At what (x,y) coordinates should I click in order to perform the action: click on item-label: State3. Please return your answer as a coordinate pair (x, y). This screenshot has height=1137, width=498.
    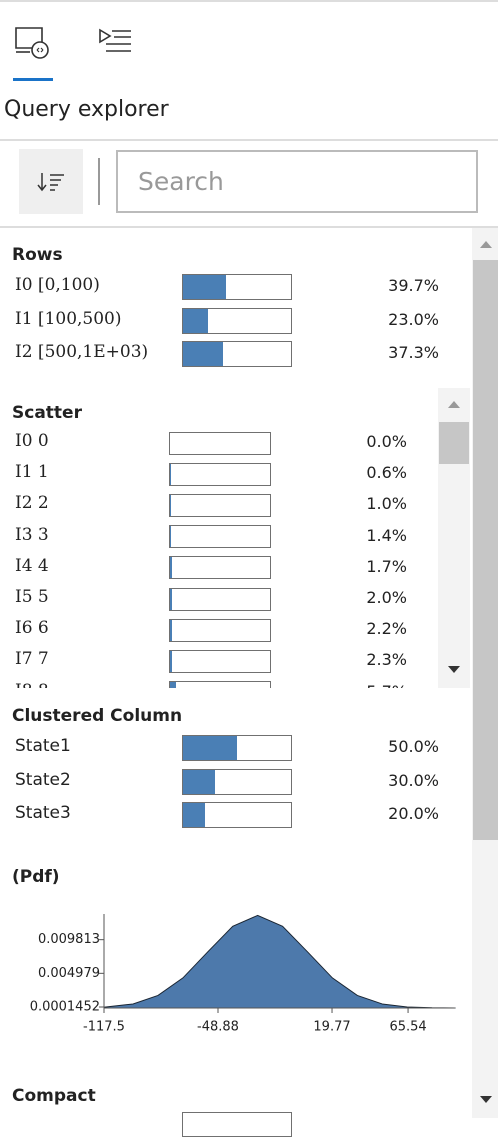
    Looking at the image, I should click on (43, 813).